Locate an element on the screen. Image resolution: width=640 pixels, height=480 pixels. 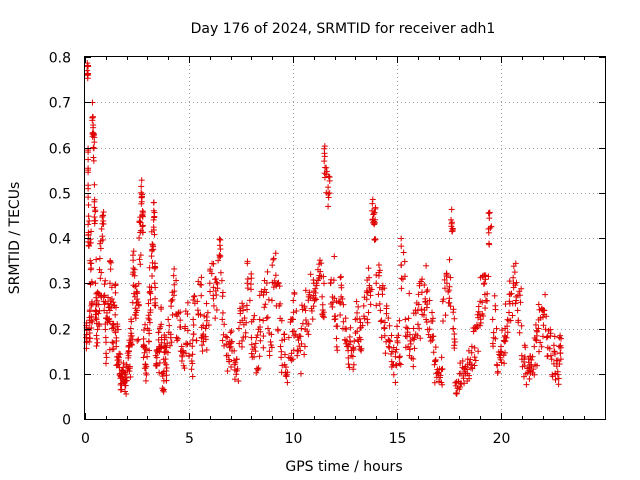
x-tick-label: 10 is located at coordinates (294, 439).